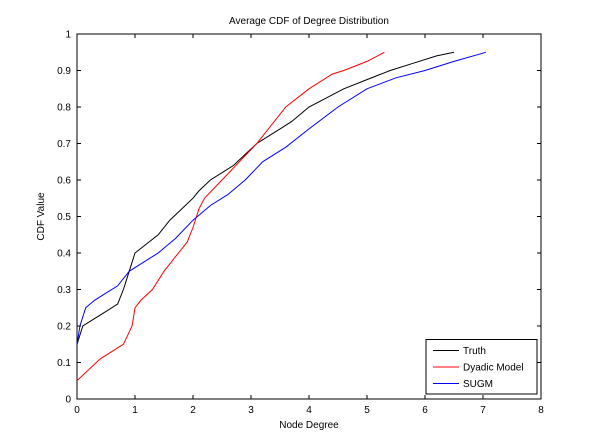  Describe the element at coordinates (77, 410) in the screenshot. I see `x-tick-label: 0` at that location.